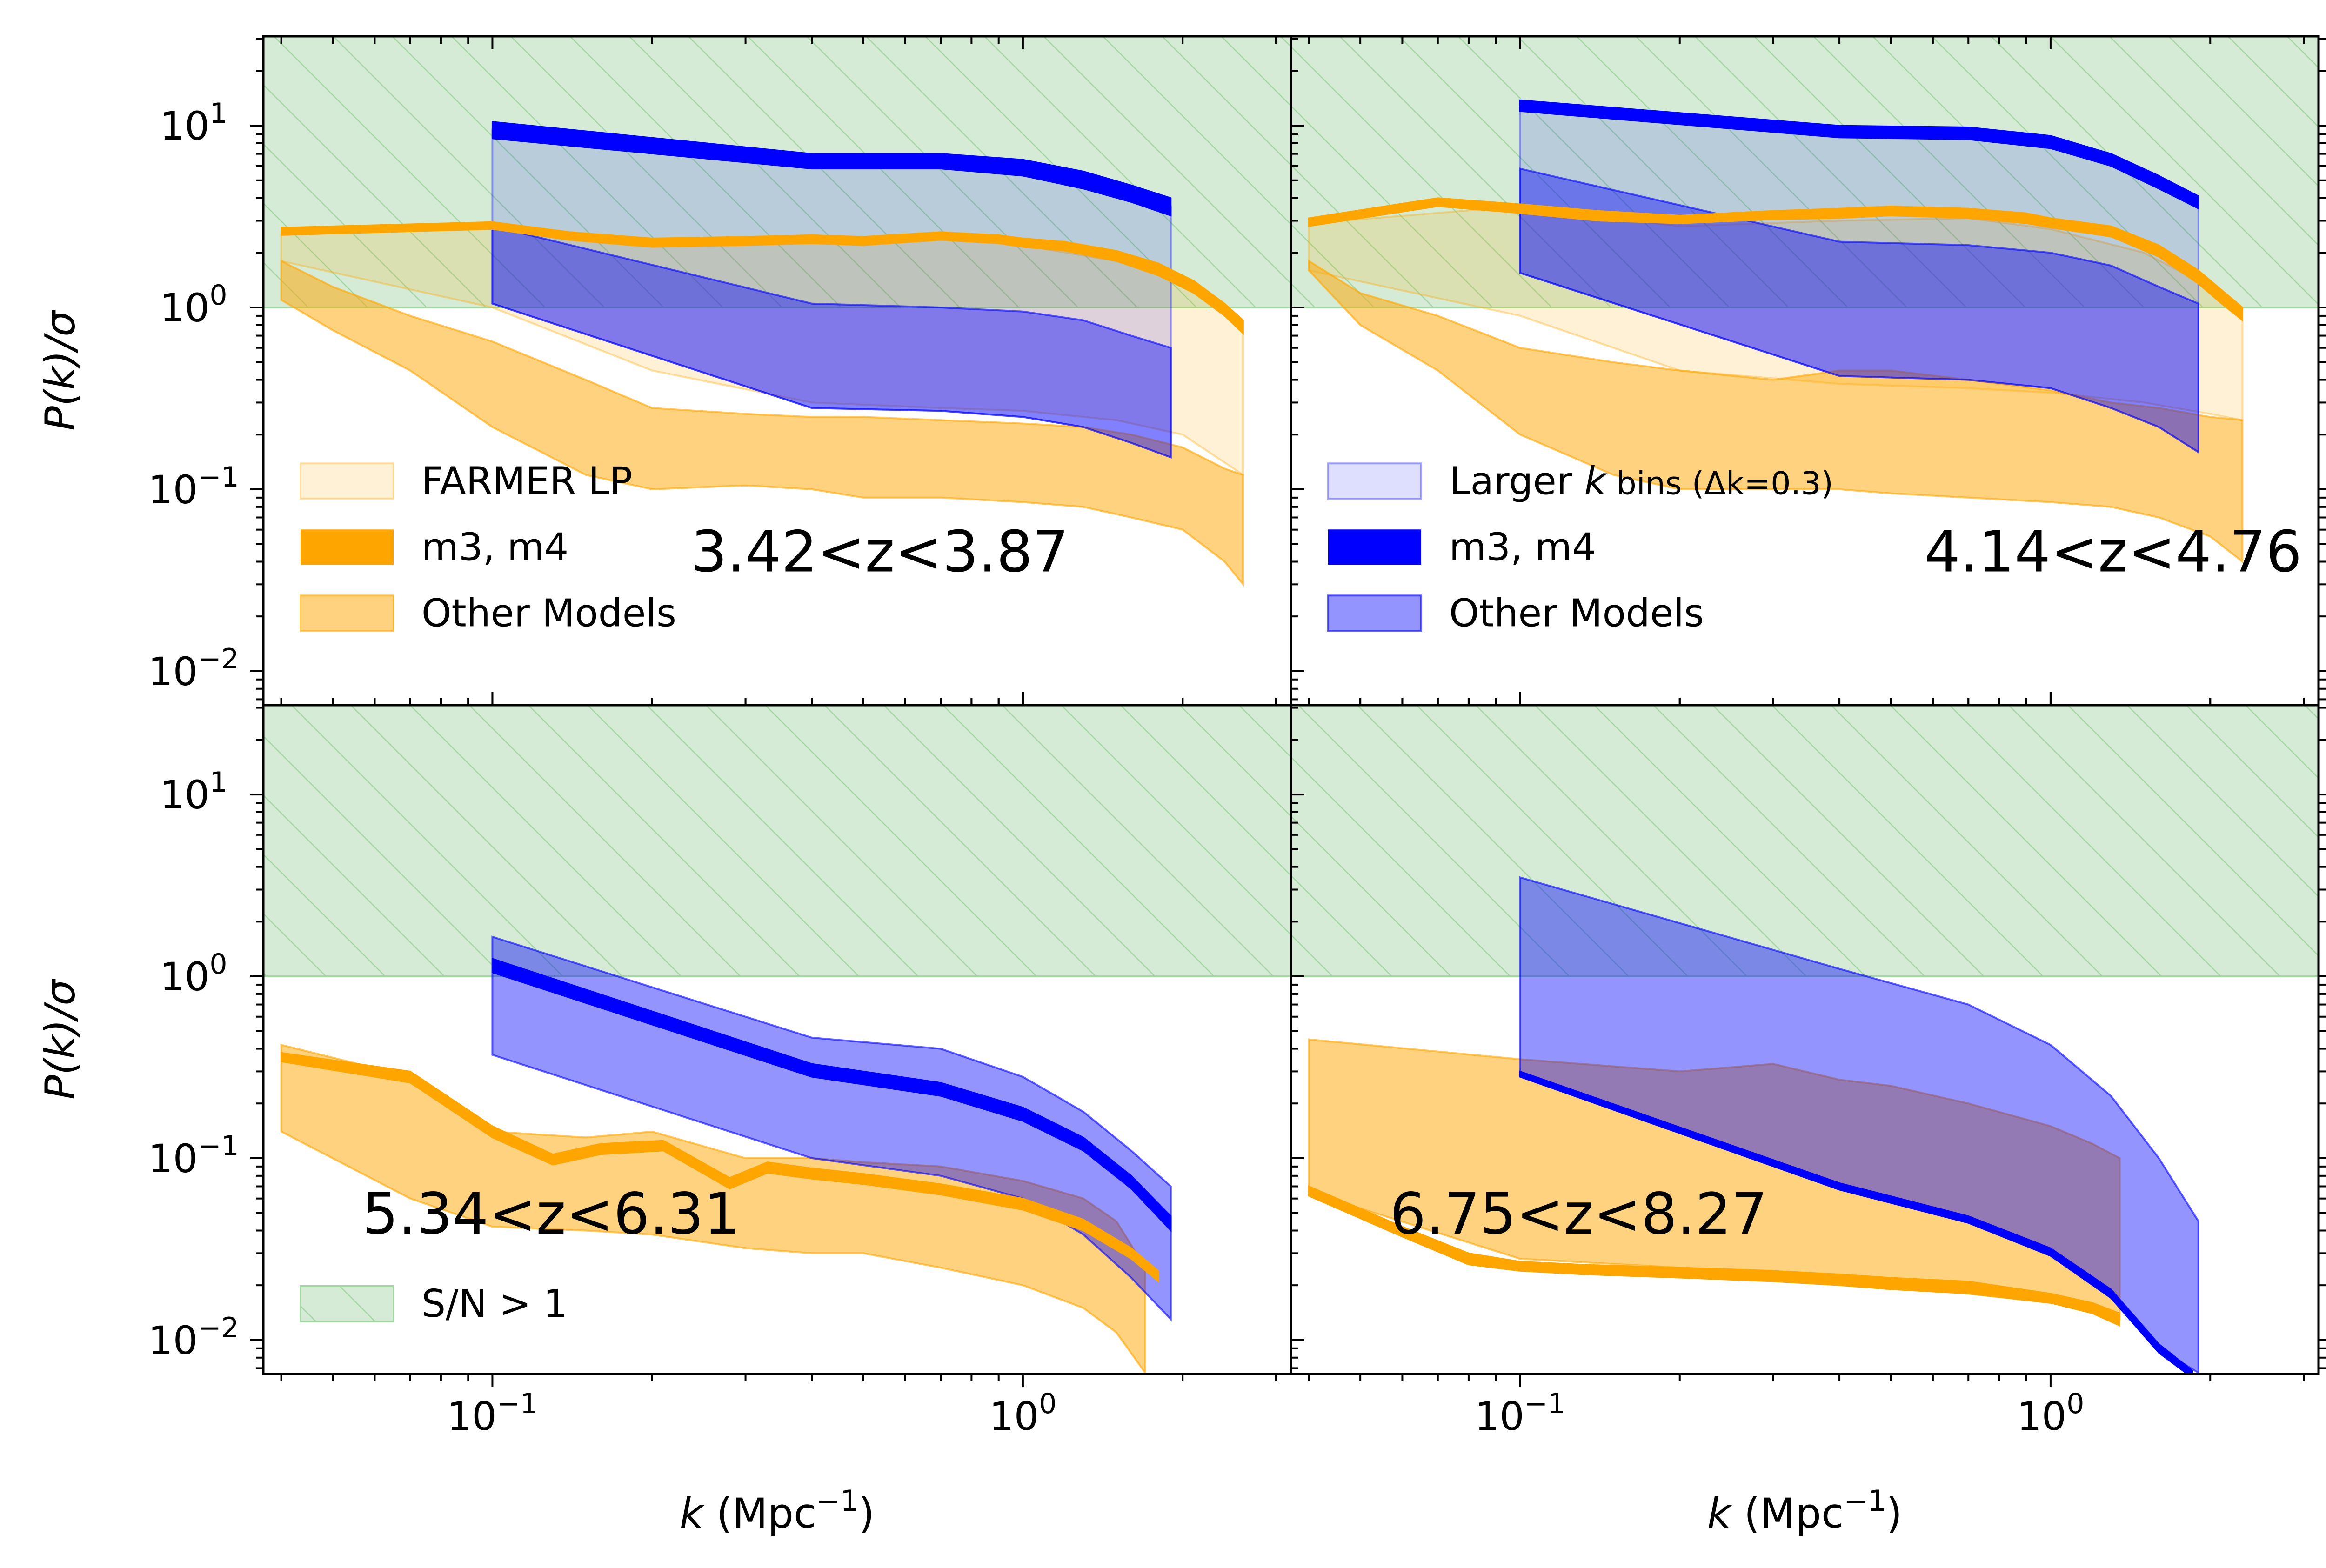  Describe the element at coordinates (1579, 1214) in the screenshot. I see `redshift-label: 6.75<z<8.27` at that location.